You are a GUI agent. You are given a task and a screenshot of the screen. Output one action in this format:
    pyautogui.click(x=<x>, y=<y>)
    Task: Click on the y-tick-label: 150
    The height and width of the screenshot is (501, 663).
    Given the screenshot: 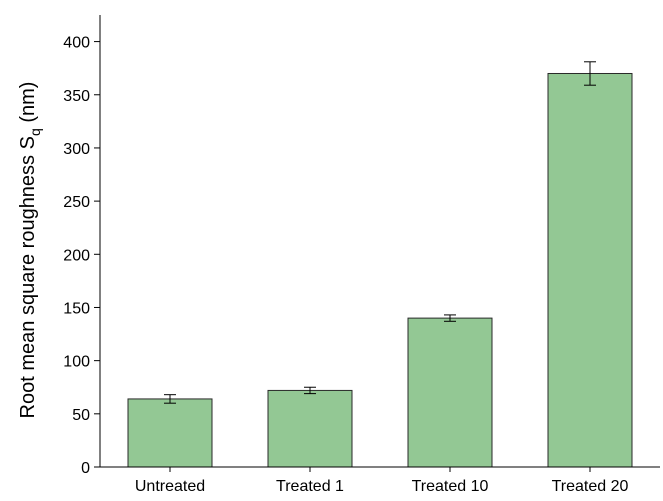 What is the action you would take?
    pyautogui.click(x=76, y=308)
    